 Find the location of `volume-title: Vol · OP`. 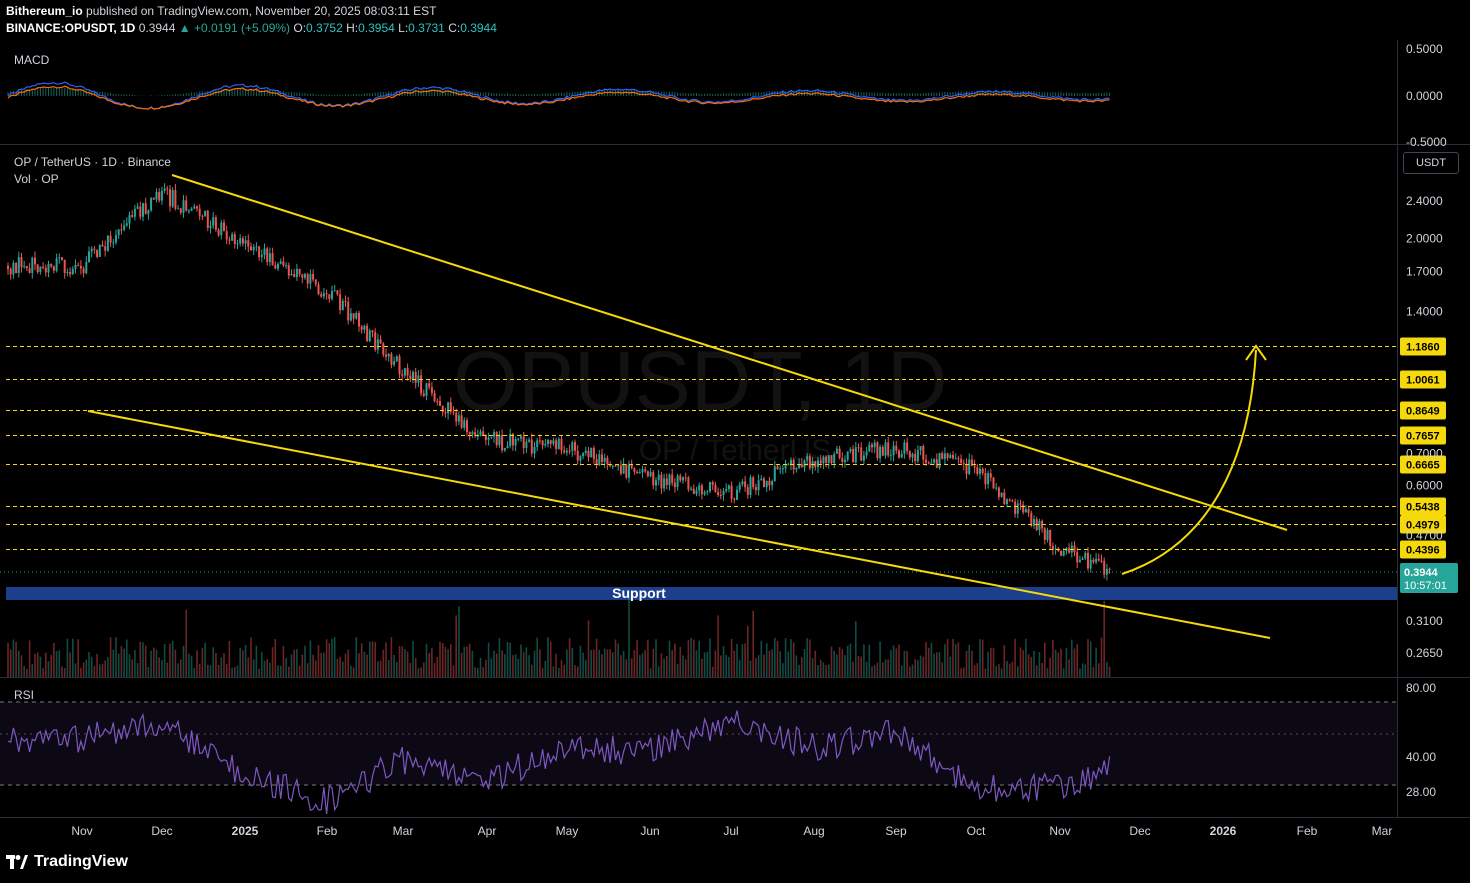

volume-title: Vol · OP is located at coordinates (36, 179).